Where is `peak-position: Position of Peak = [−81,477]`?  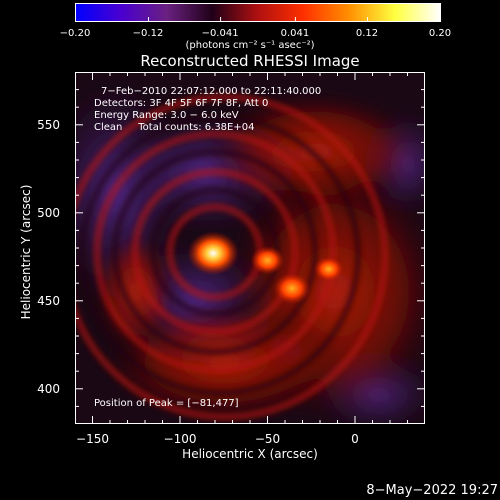
peak-position: Position of Peak = [−81,477] is located at coordinates (166, 403).